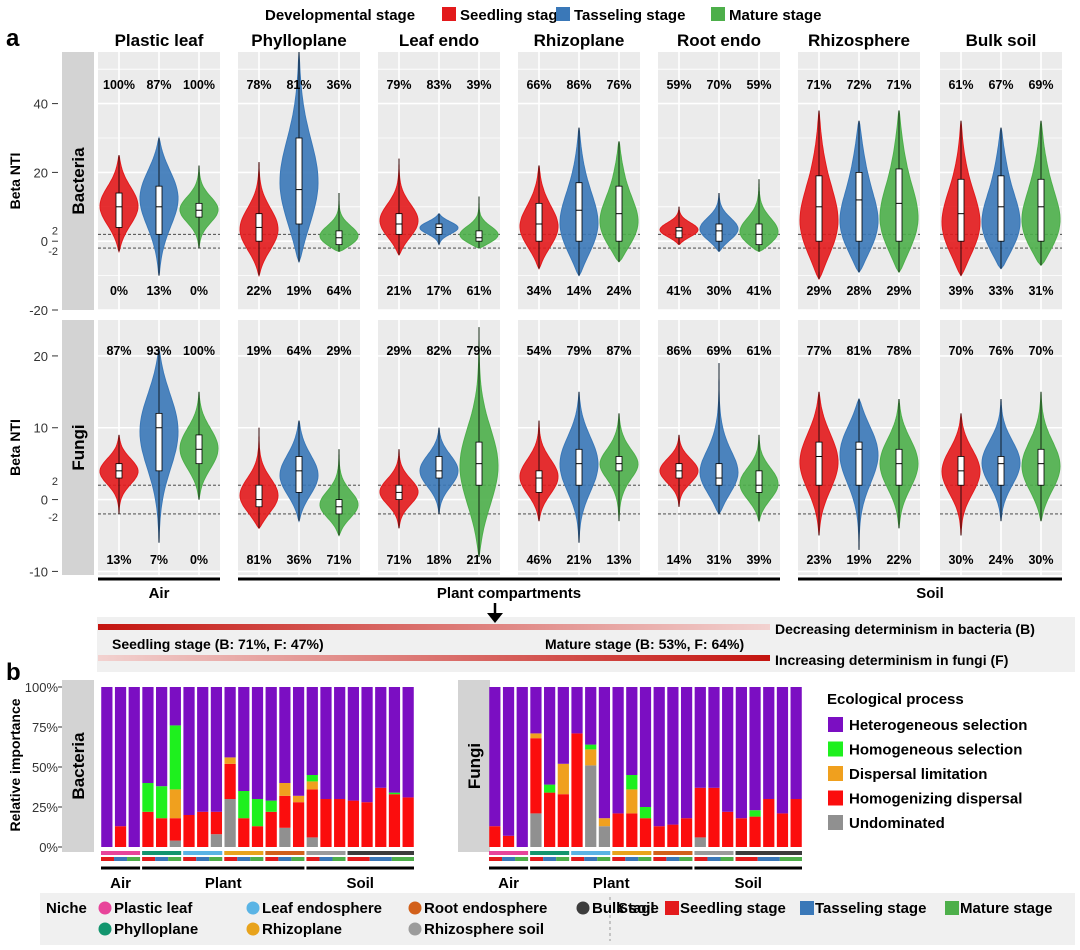 This screenshot has width=1080, height=950. What do you see at coordinates (733, 908) in the screenshot?
I see `stage-label: Seedling stage` at bounding box center [733, 908].